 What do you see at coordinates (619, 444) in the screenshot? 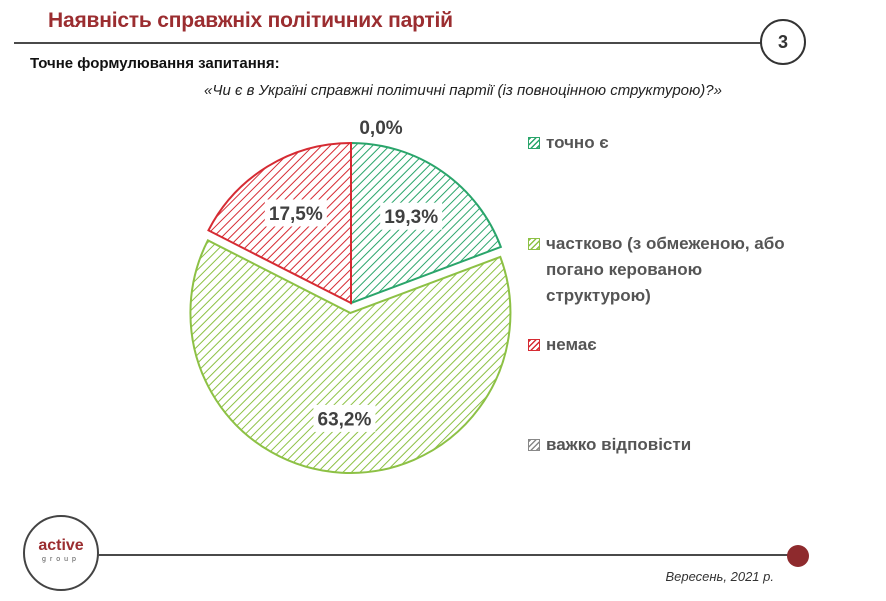
I see `legend-label: важко відповісти` at bounding box center [619, 444].